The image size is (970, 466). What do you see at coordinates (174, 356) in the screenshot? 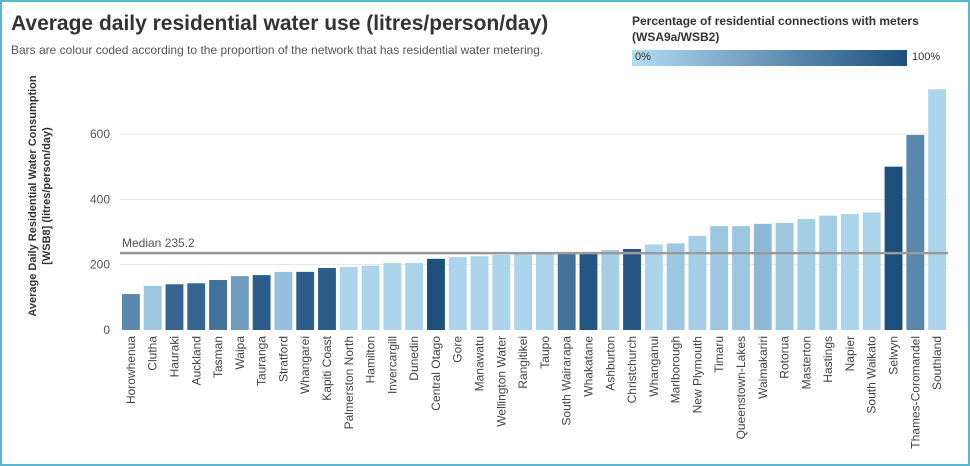
I see `x-tick-label: Hauraki` at bounding box center [174, 356].